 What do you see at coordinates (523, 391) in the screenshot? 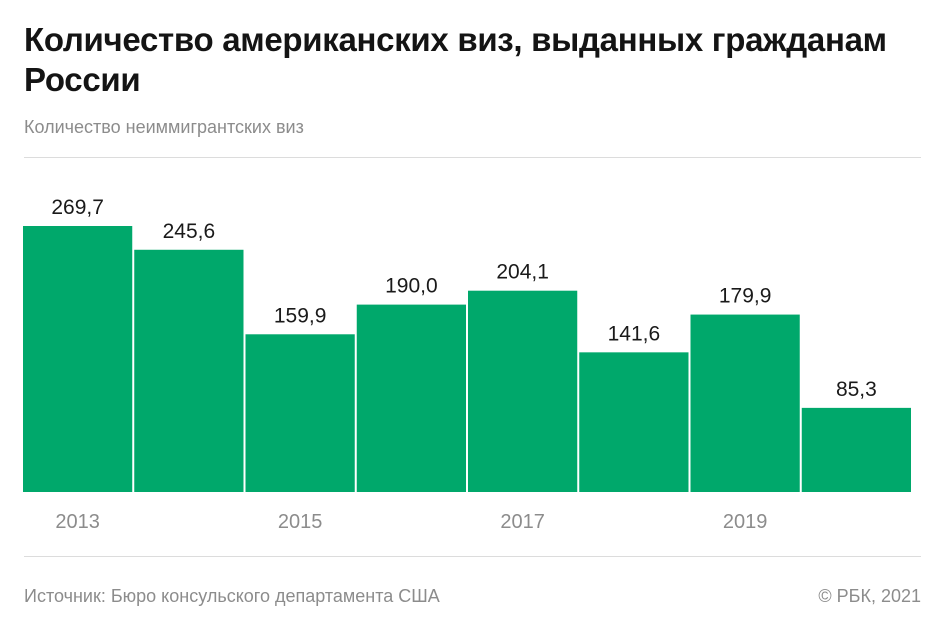
I see `bar-2017` at bounding box center [523, 391].